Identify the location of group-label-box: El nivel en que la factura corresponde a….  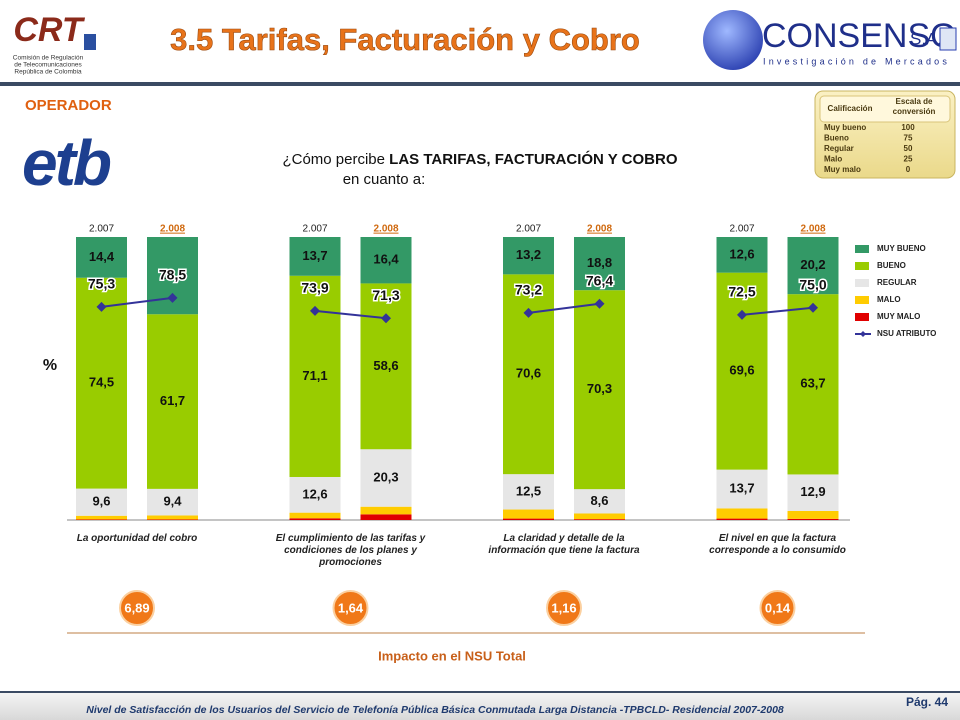
(777, 544).